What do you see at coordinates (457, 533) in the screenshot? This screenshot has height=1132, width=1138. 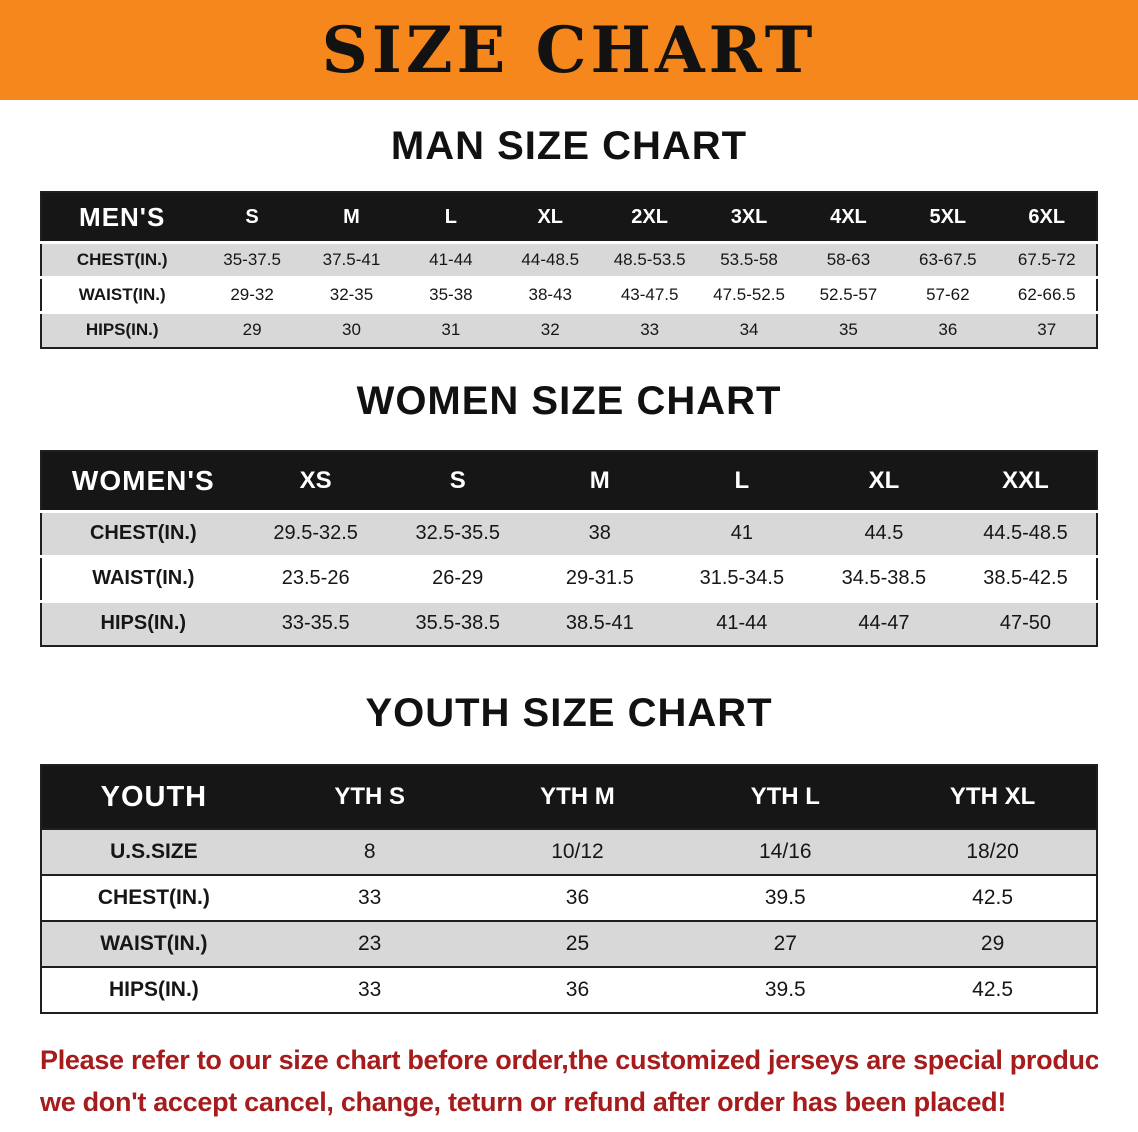 I see `size-value: 32.5-35.5` at bounding box center [457, 533].